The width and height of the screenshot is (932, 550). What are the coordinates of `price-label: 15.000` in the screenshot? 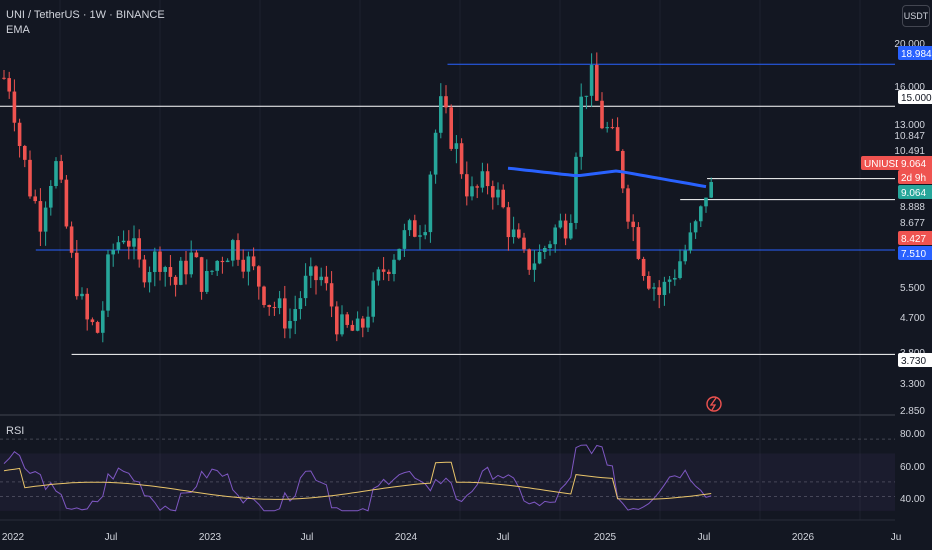 It's located at (915, 97).